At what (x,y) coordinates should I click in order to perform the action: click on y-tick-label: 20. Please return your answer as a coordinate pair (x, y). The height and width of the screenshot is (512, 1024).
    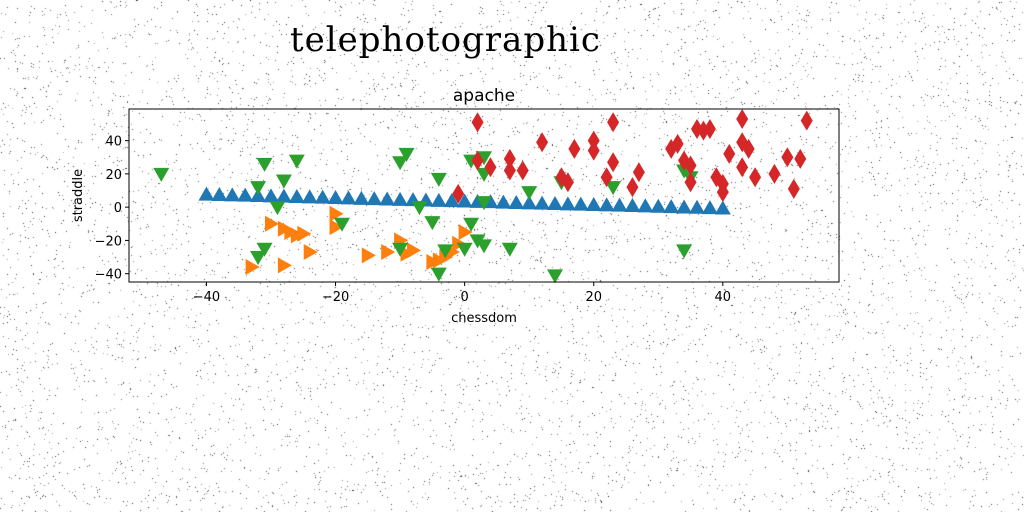
    Looking at the image, I should click on (113, 175).